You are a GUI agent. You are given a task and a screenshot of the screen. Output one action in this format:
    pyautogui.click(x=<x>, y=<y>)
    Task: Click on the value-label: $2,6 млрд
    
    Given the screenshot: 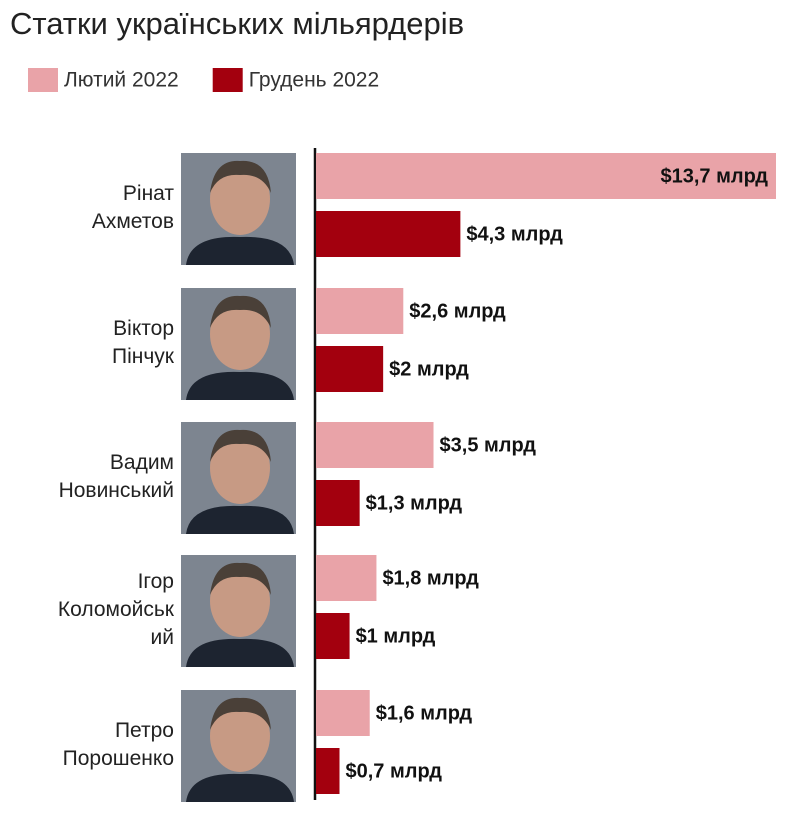 What is the action you would take?
    pyautogui.click(x=457, y=311)
    